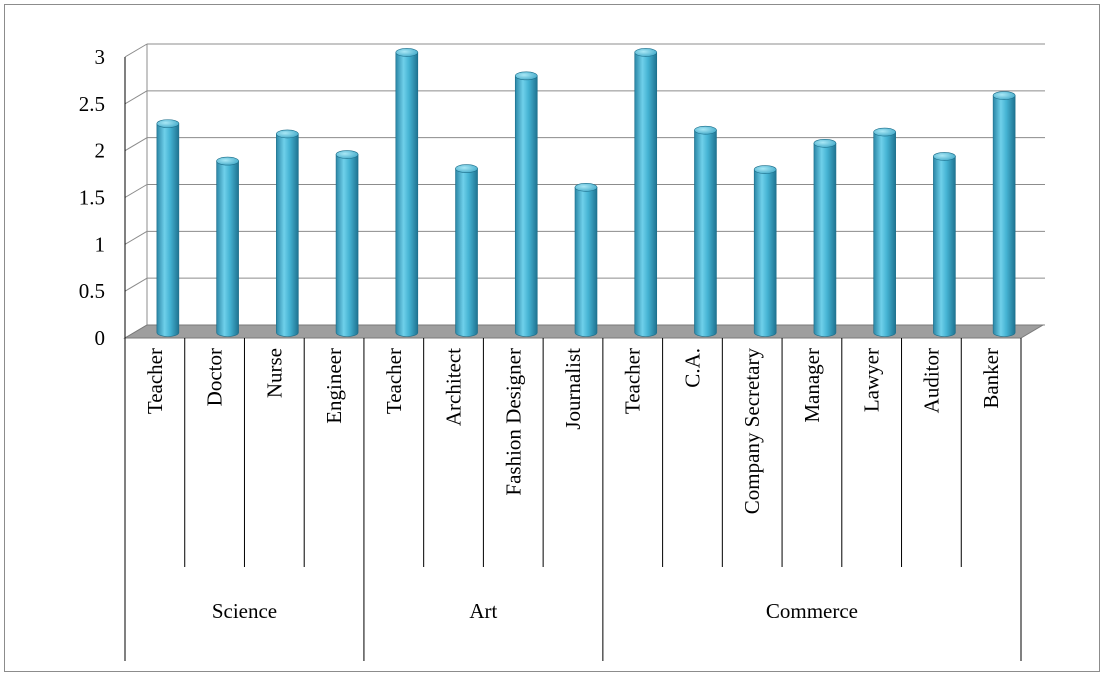 This screenshot has height=677, width=1104. What do you see at coordinates (812, 611) in the screenshot?
I see `group-label: Commerce` at bounding box center [812, 611].